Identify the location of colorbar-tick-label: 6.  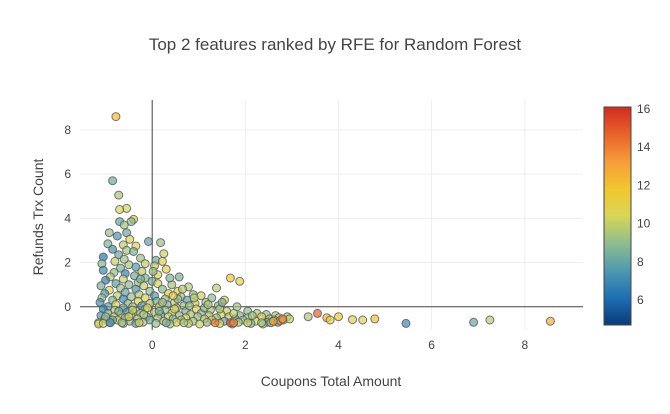
(640, 300).